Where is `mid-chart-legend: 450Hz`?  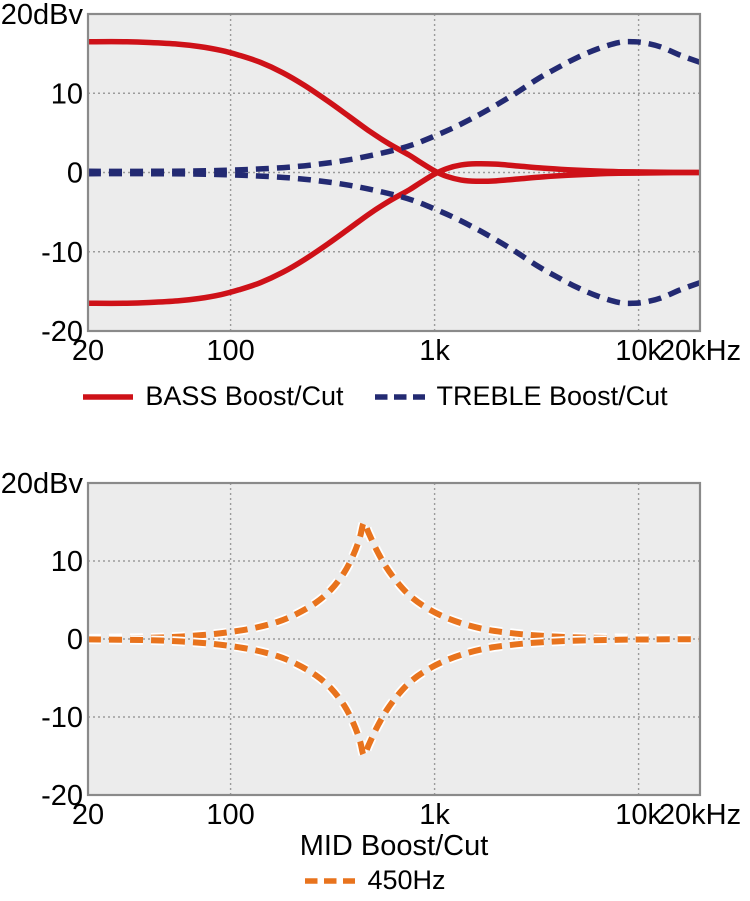 mid-chart-legend: 450Hz is located at coordinates (375, 880).